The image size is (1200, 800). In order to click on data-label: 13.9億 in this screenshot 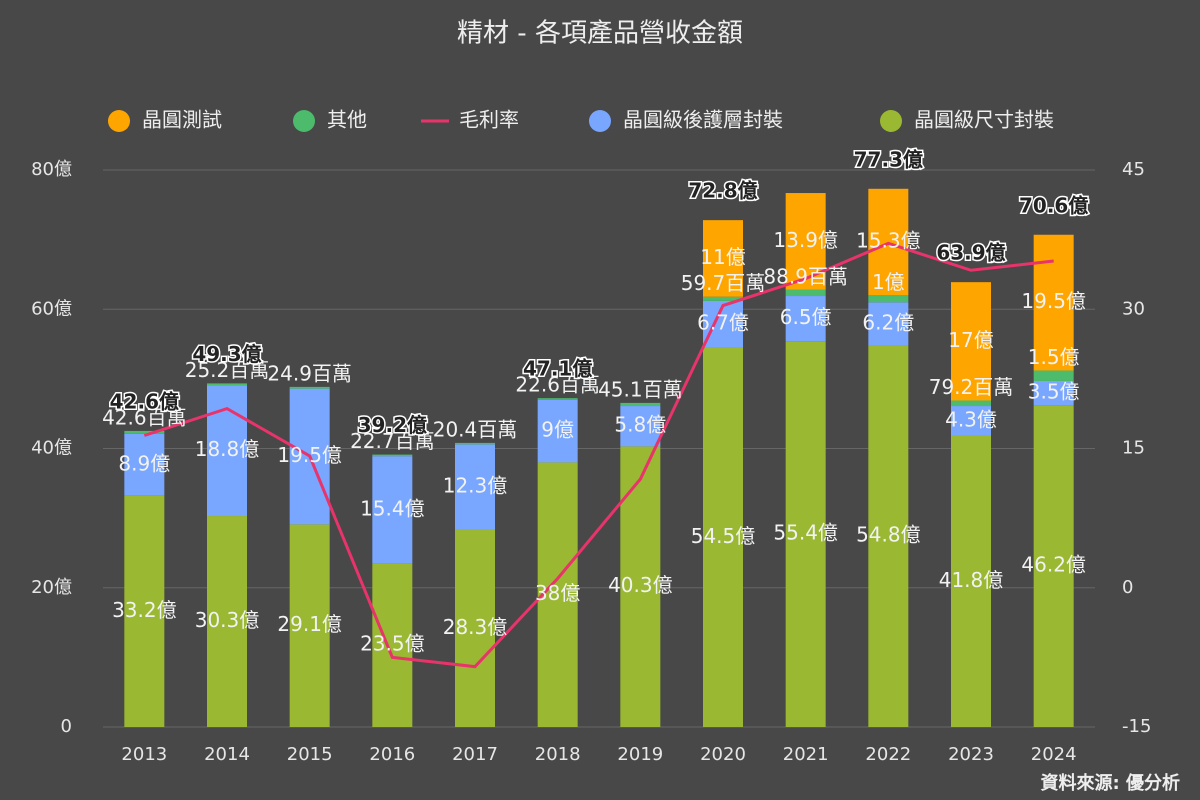, I will do `click(805, 240)`.